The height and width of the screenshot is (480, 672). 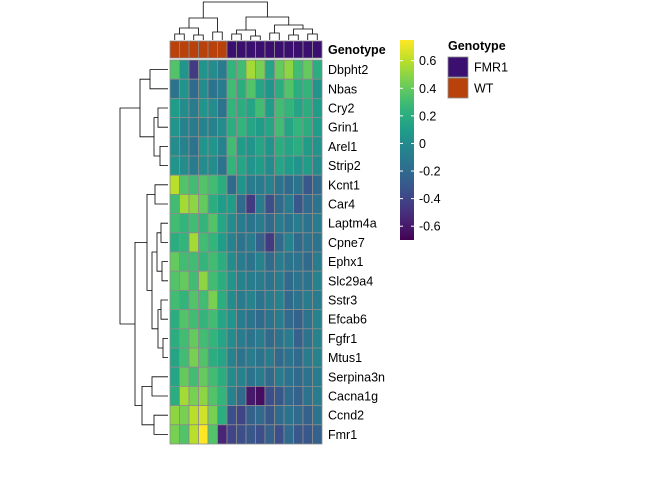 What do you see at coordinates (342, 435) in the screenshot?
I see `row-label: Fmr1` at bounding box center [342, 435].